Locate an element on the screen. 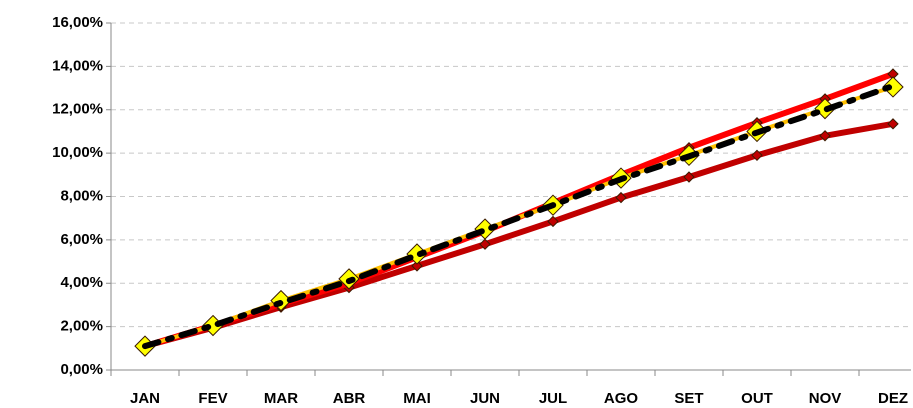 The image size is (913, 408). y-tick-label: 6,00% is located at coordinates (81, 239).